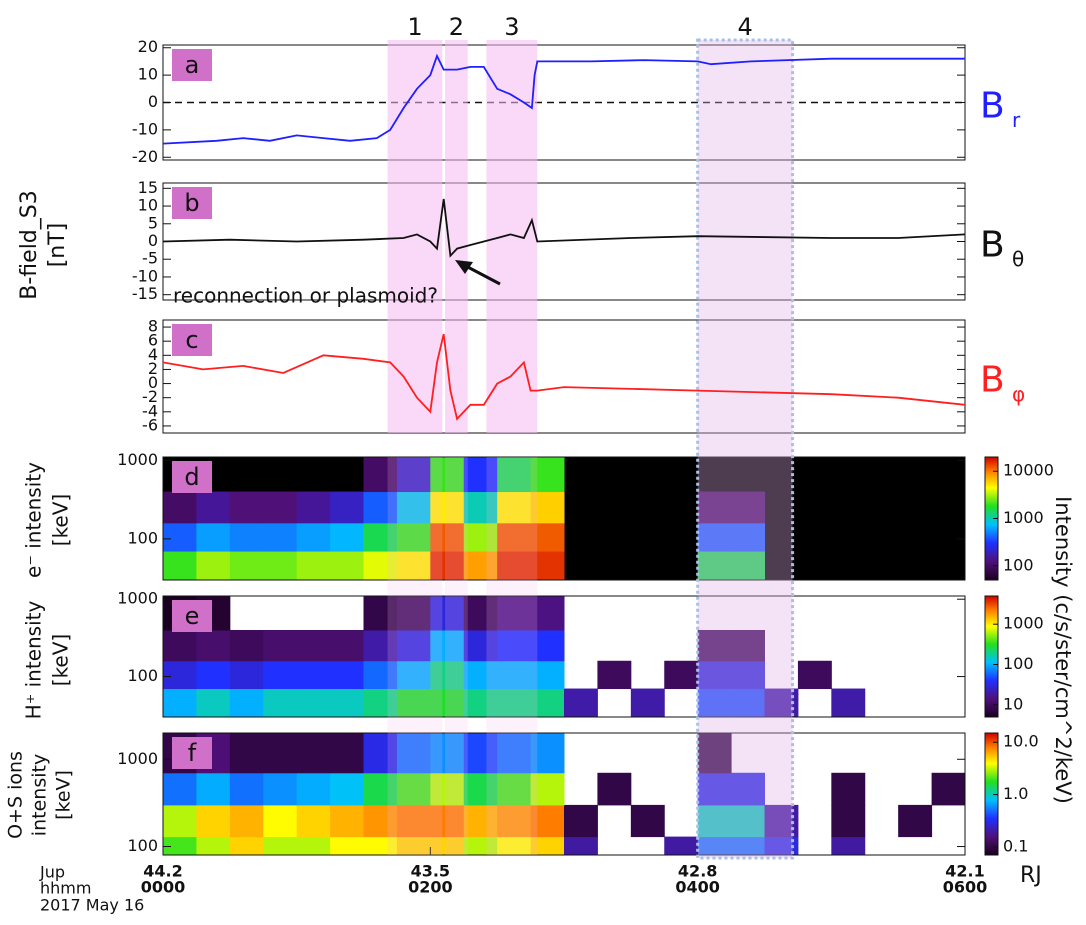  I want to click on colorbar, so click(991, 656).